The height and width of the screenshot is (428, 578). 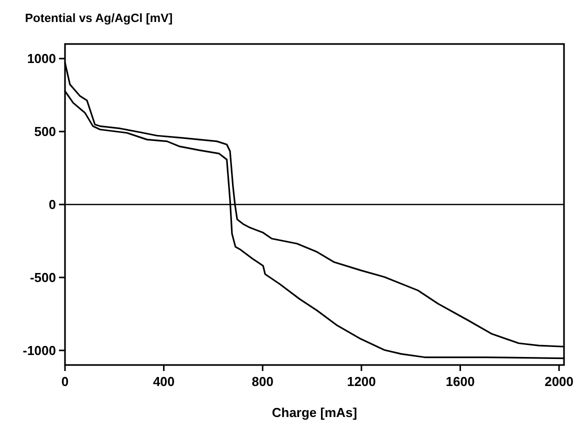 I want to click on x-tick-label: 1200, so click(x=361, y=381).